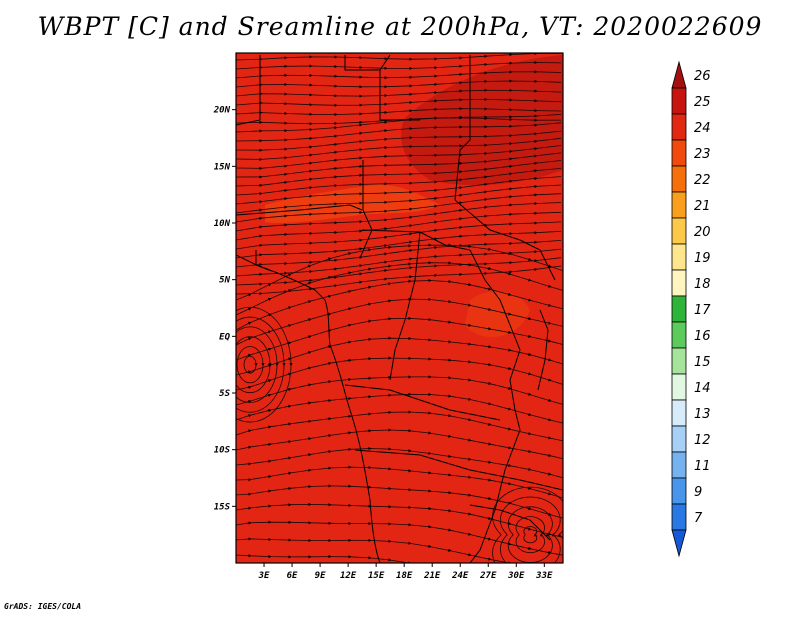 The width and height of the screenshot is (800, 622). I want to click on colorbar-label: 9, so click(698, 492).